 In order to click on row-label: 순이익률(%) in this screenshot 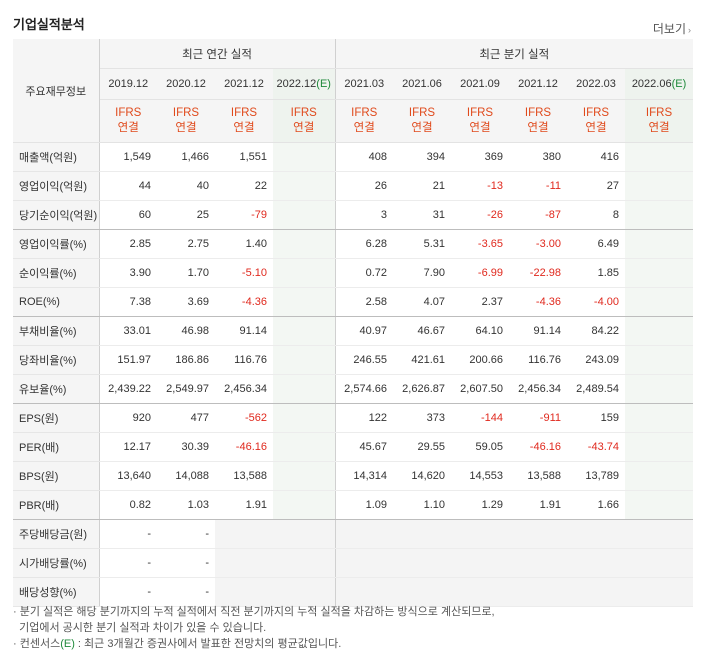, I will do `click(56, 273)`.